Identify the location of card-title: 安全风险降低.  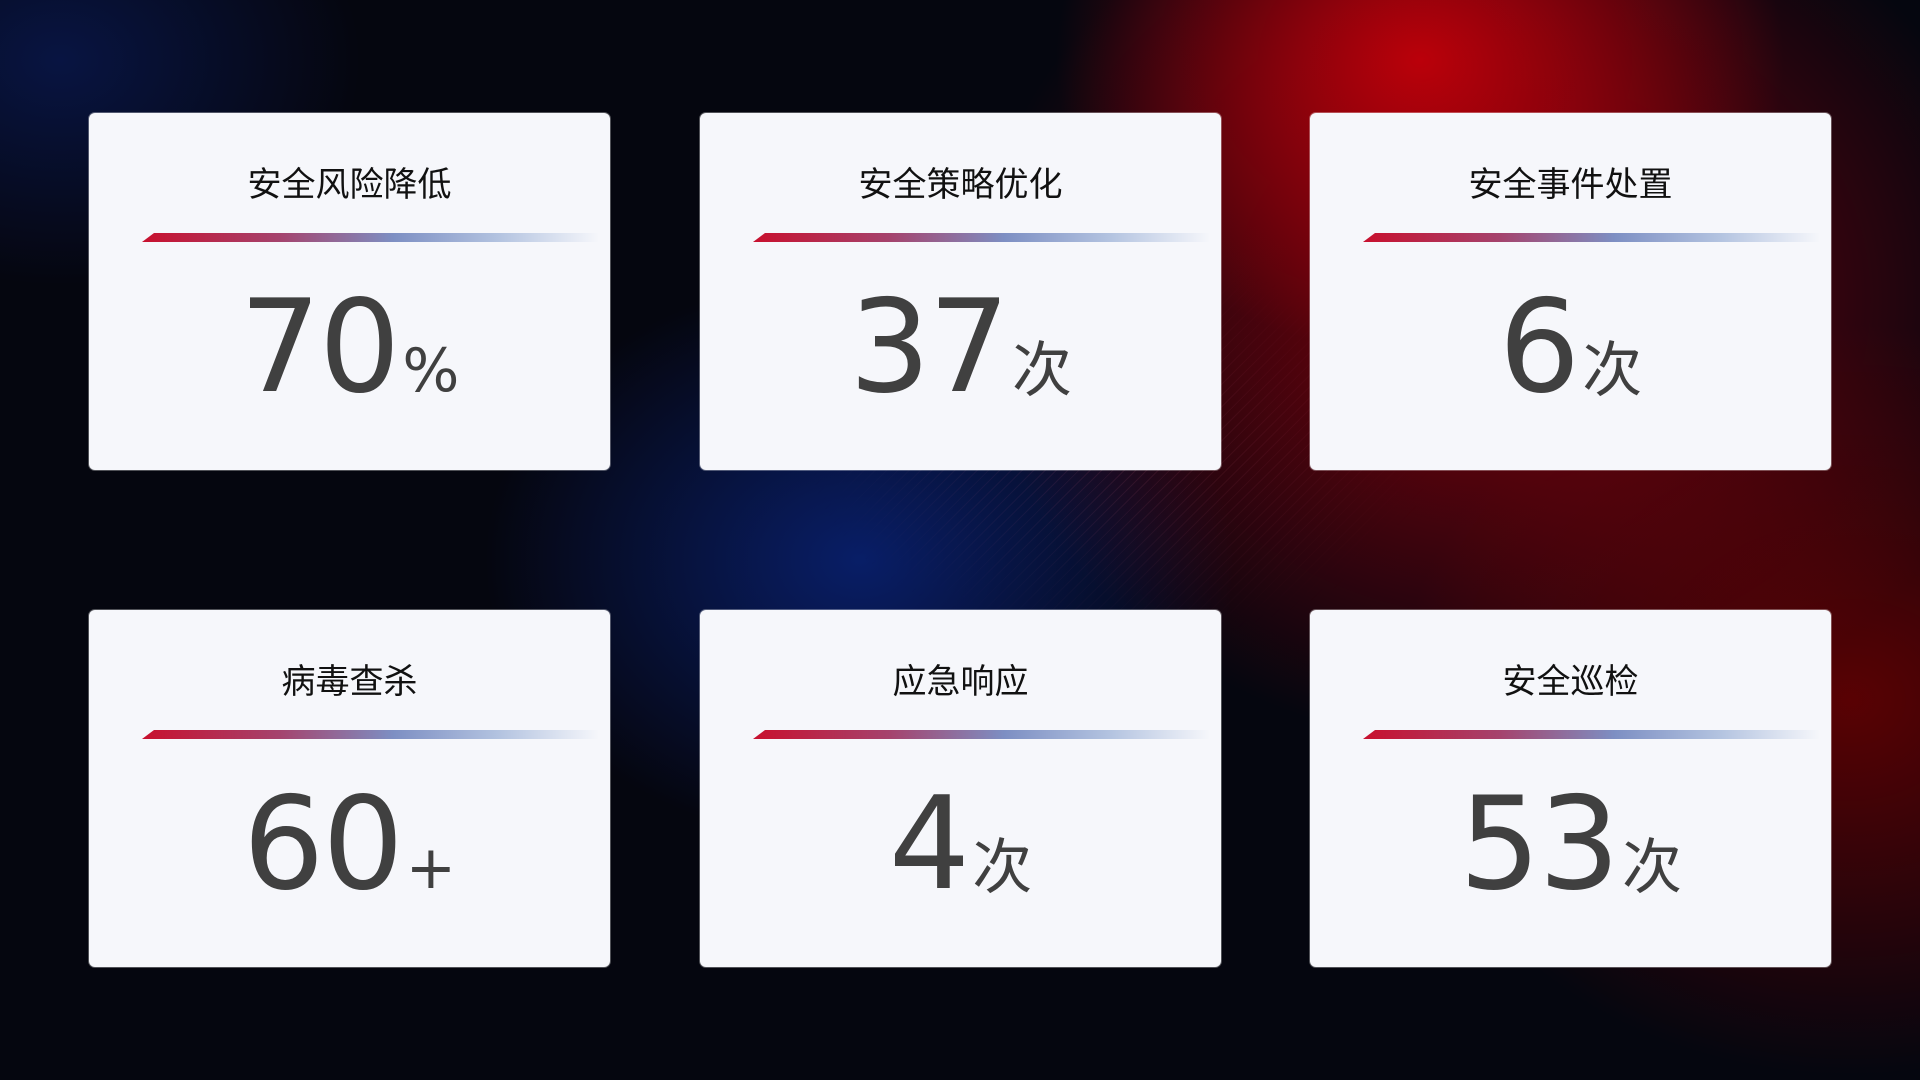
(349, 185).